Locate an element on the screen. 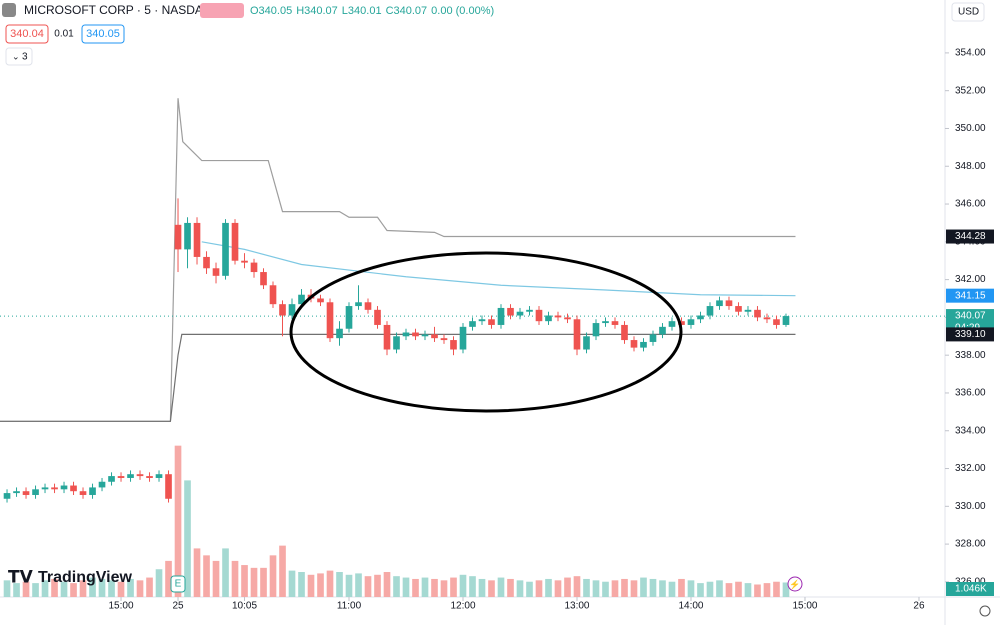 Image resolution: width=1000 pixels, height=625 pixels. session-badge is located at coordinates (222, 10).